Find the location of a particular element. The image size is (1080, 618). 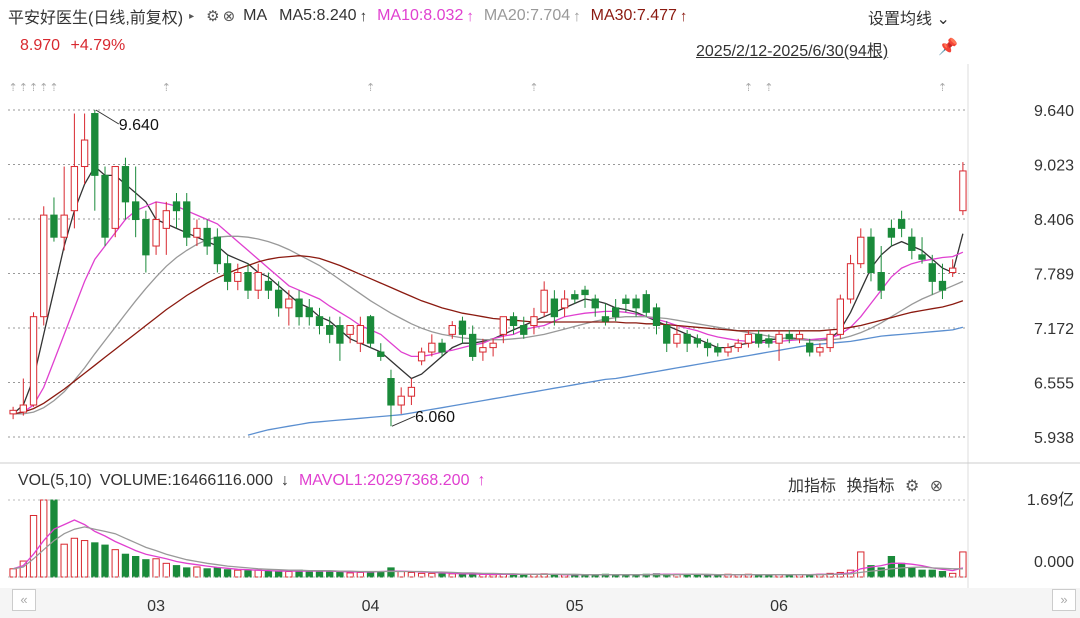

scroll-right-button: » is located at coordinates (1064, 600).